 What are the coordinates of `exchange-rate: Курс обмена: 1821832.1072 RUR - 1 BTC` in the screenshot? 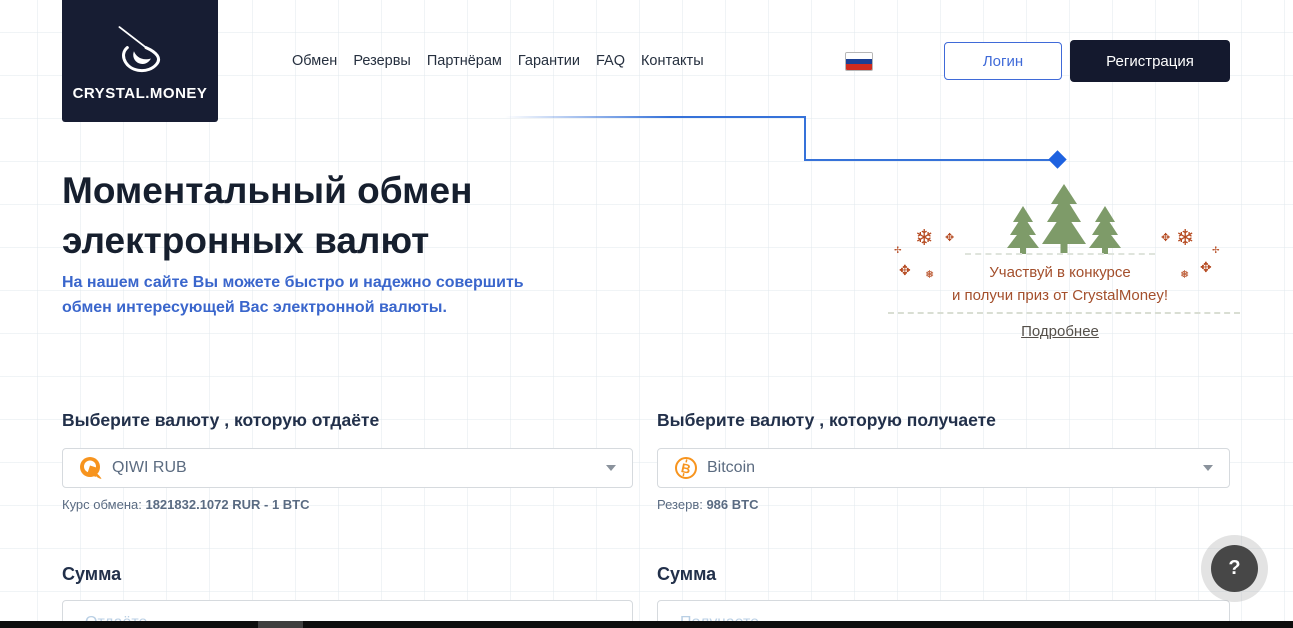 It's located at (186, 504).